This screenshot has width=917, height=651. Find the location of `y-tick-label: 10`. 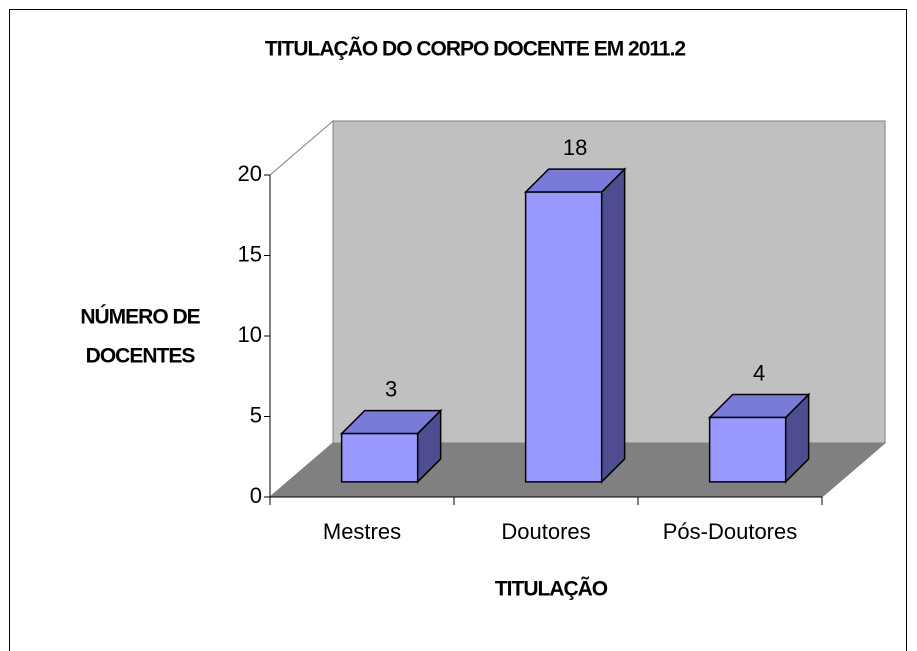

y-tick-label: 10 is located at coordinates (250, 334).